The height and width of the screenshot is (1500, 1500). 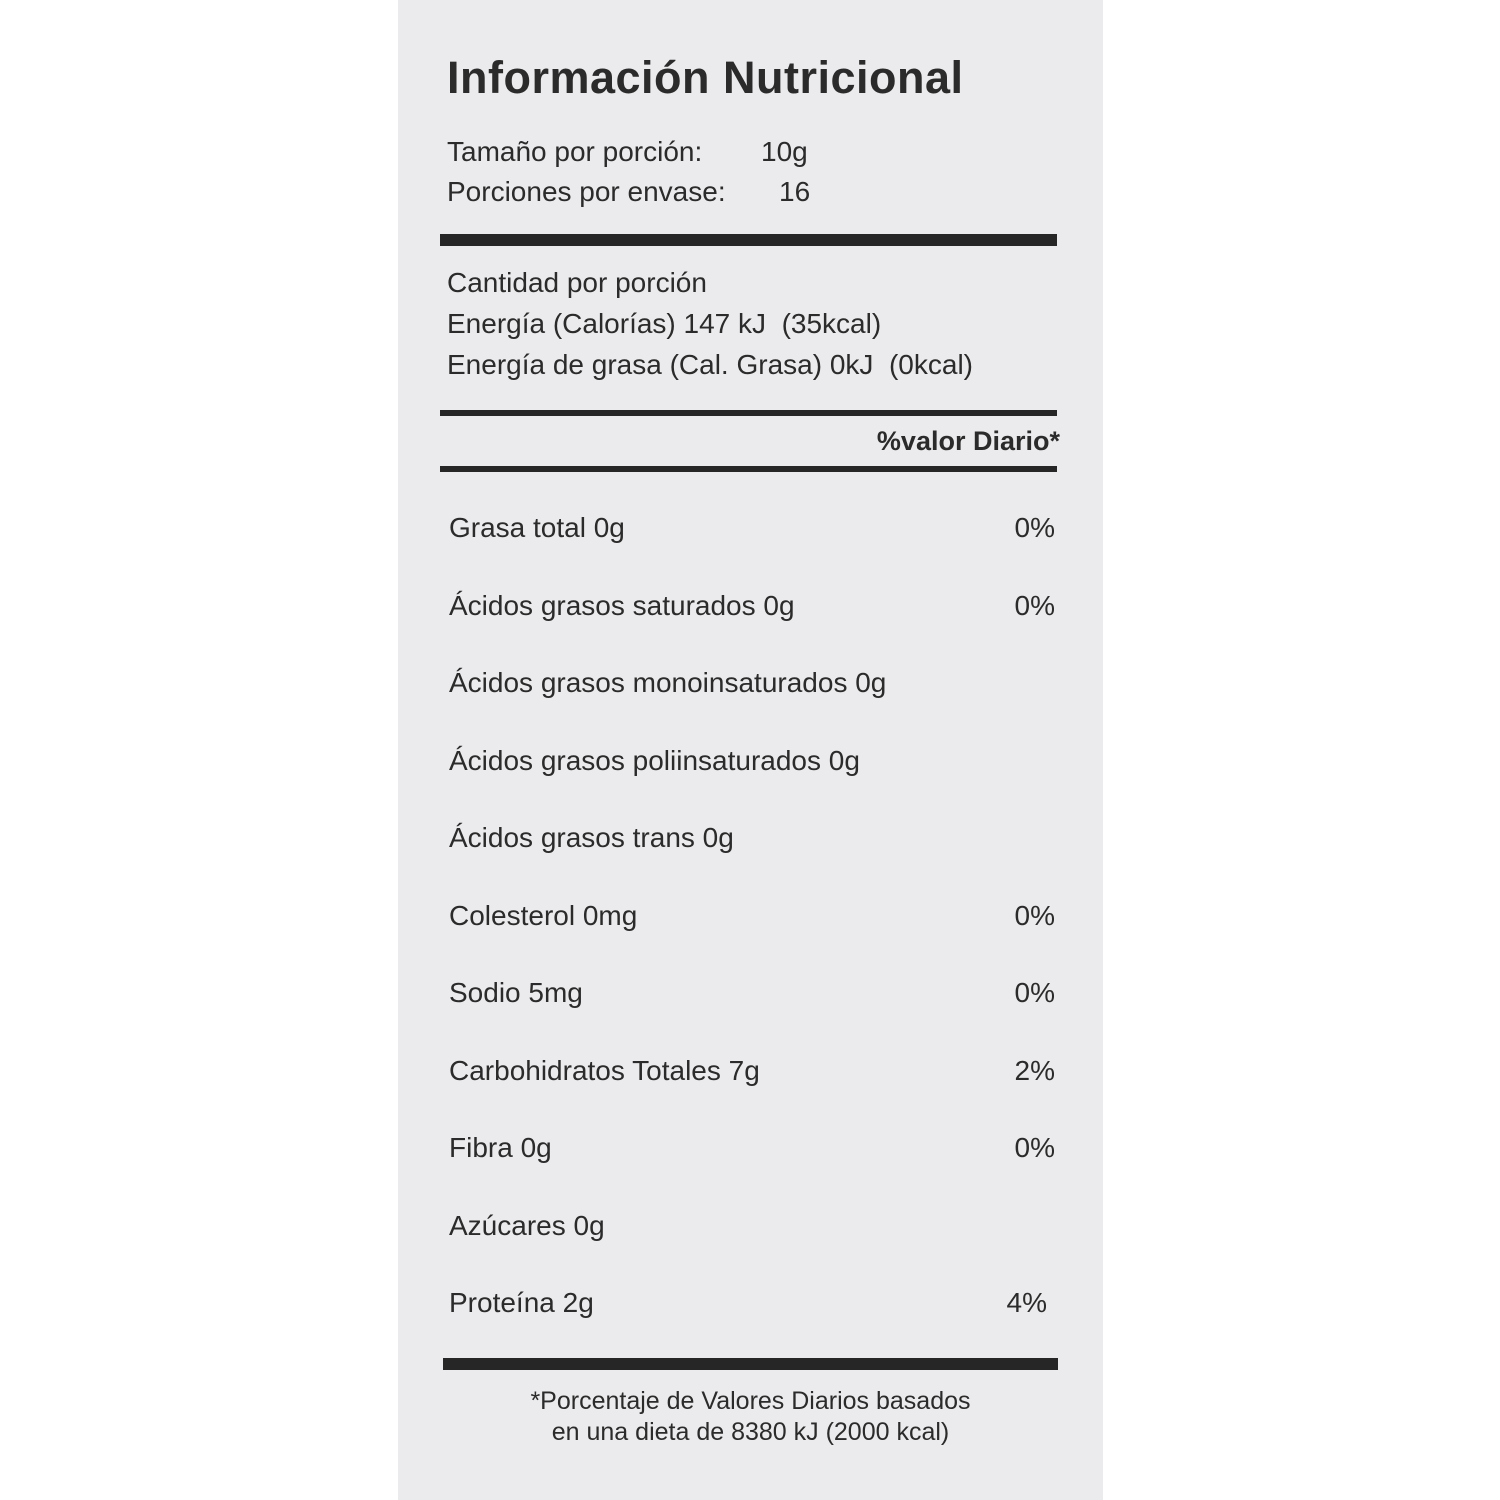 What do you see at coordinates (668, 682) in the screenshot?
I see `nutrient-label: Ácidos grasos monoinsaturados 0g` at bounding box center [668, 682].